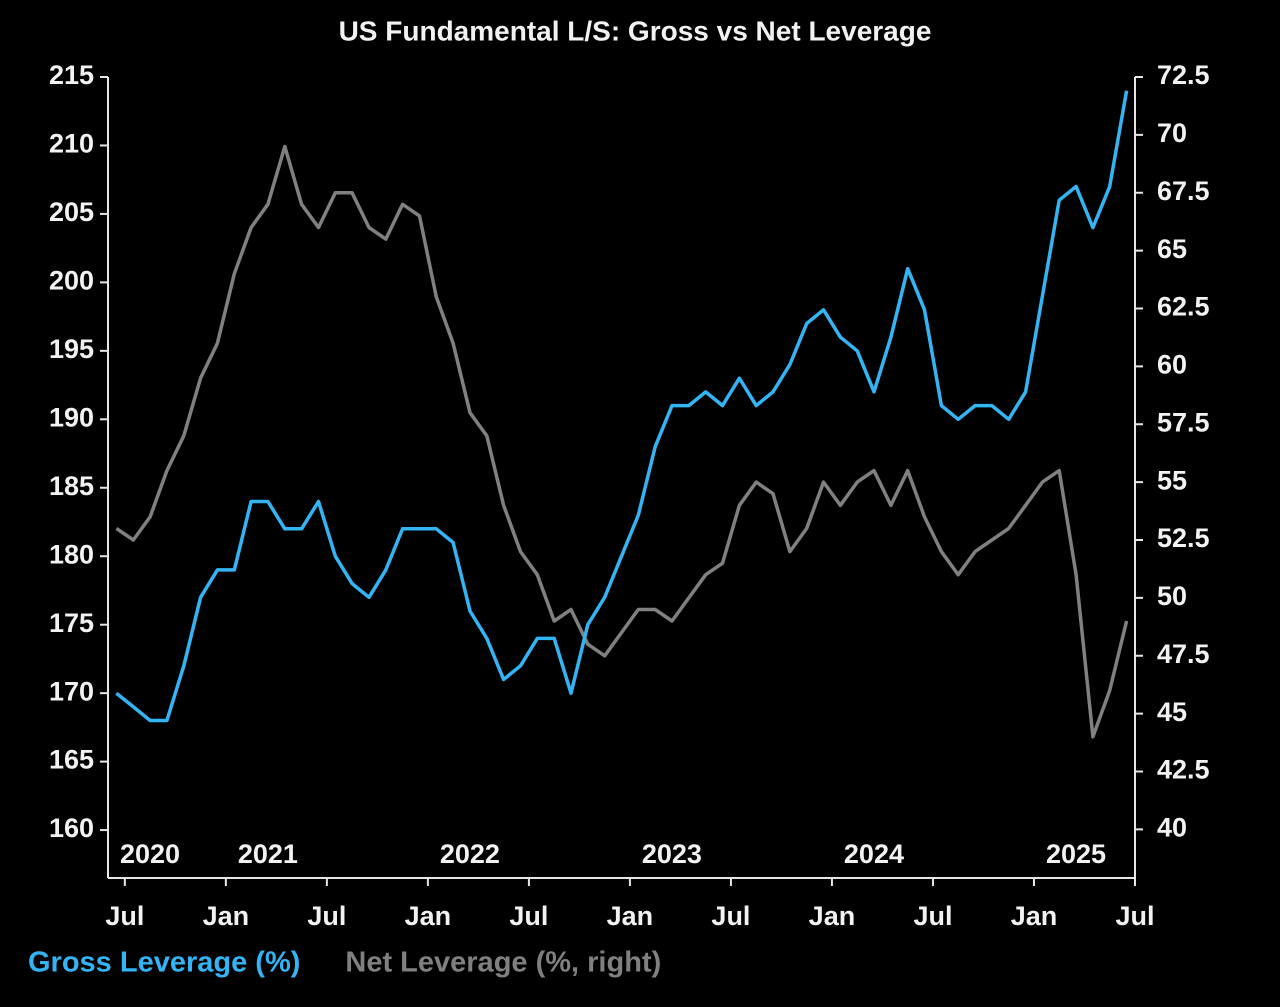 The image size is (1280, 1007). I want to click on year-label: 2025, so click(1076, 854).